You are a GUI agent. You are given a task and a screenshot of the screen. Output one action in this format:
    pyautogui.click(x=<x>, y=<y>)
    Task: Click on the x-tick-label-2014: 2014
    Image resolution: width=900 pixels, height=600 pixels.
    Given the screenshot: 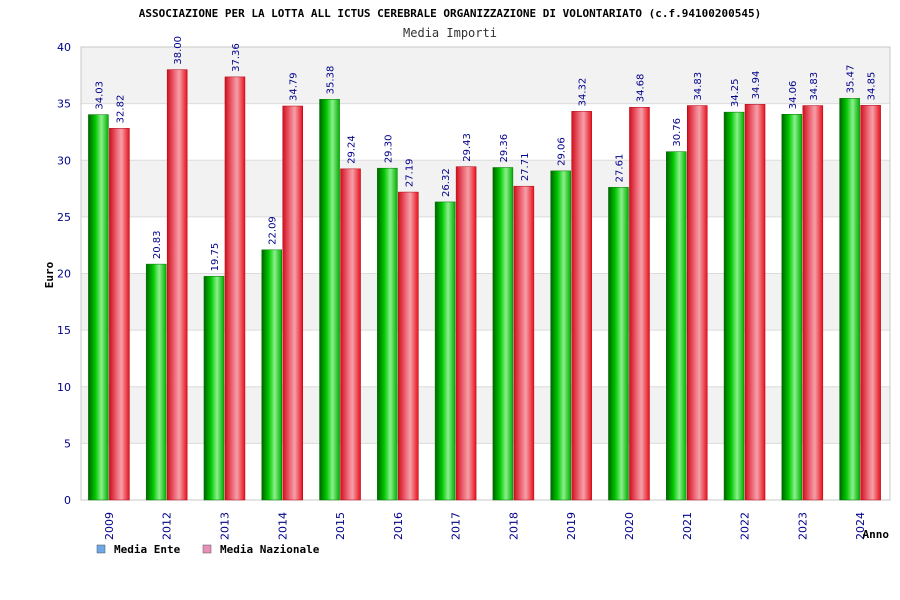 What is the action you would take?
    pyautogui.click(x=282, y=526)
    